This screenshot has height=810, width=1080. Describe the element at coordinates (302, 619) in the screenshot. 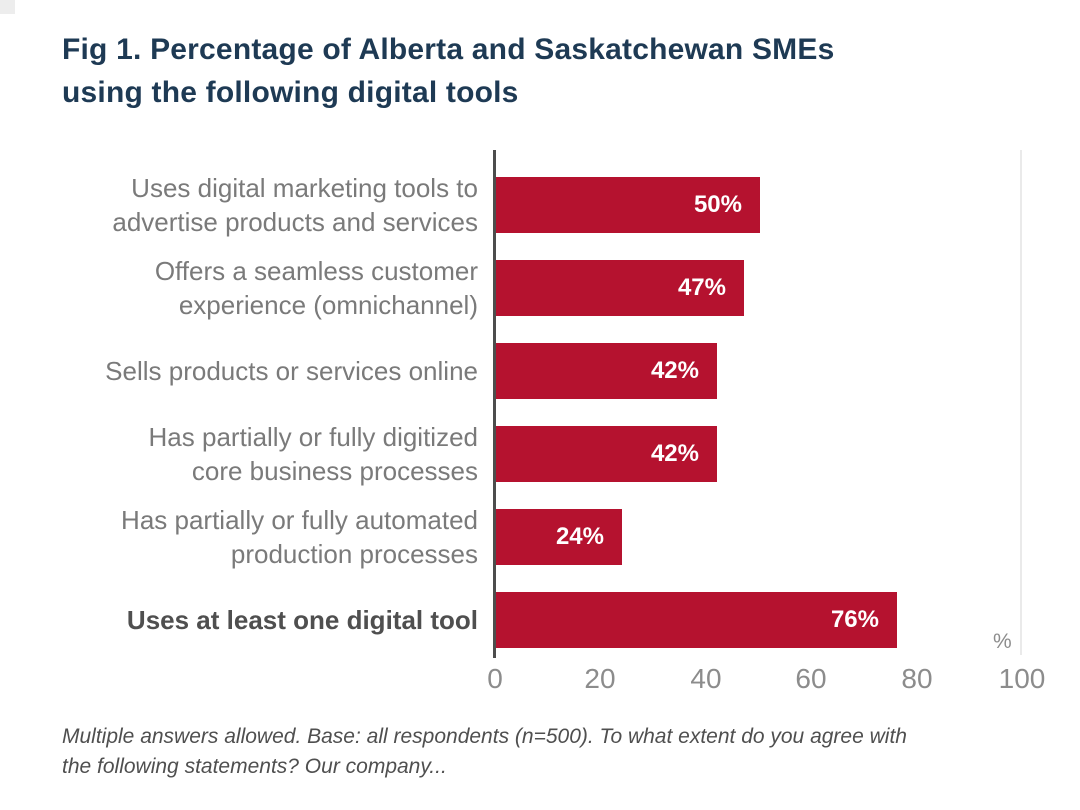

I see `category-label: Uses at least one digital tool` at that location.